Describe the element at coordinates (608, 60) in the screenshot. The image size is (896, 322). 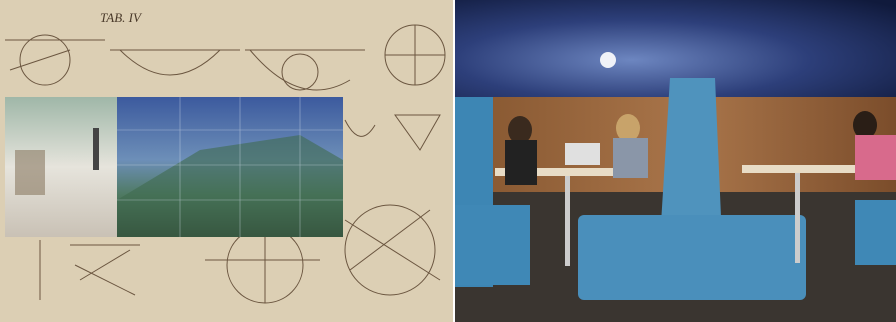
I see `star` at that location.